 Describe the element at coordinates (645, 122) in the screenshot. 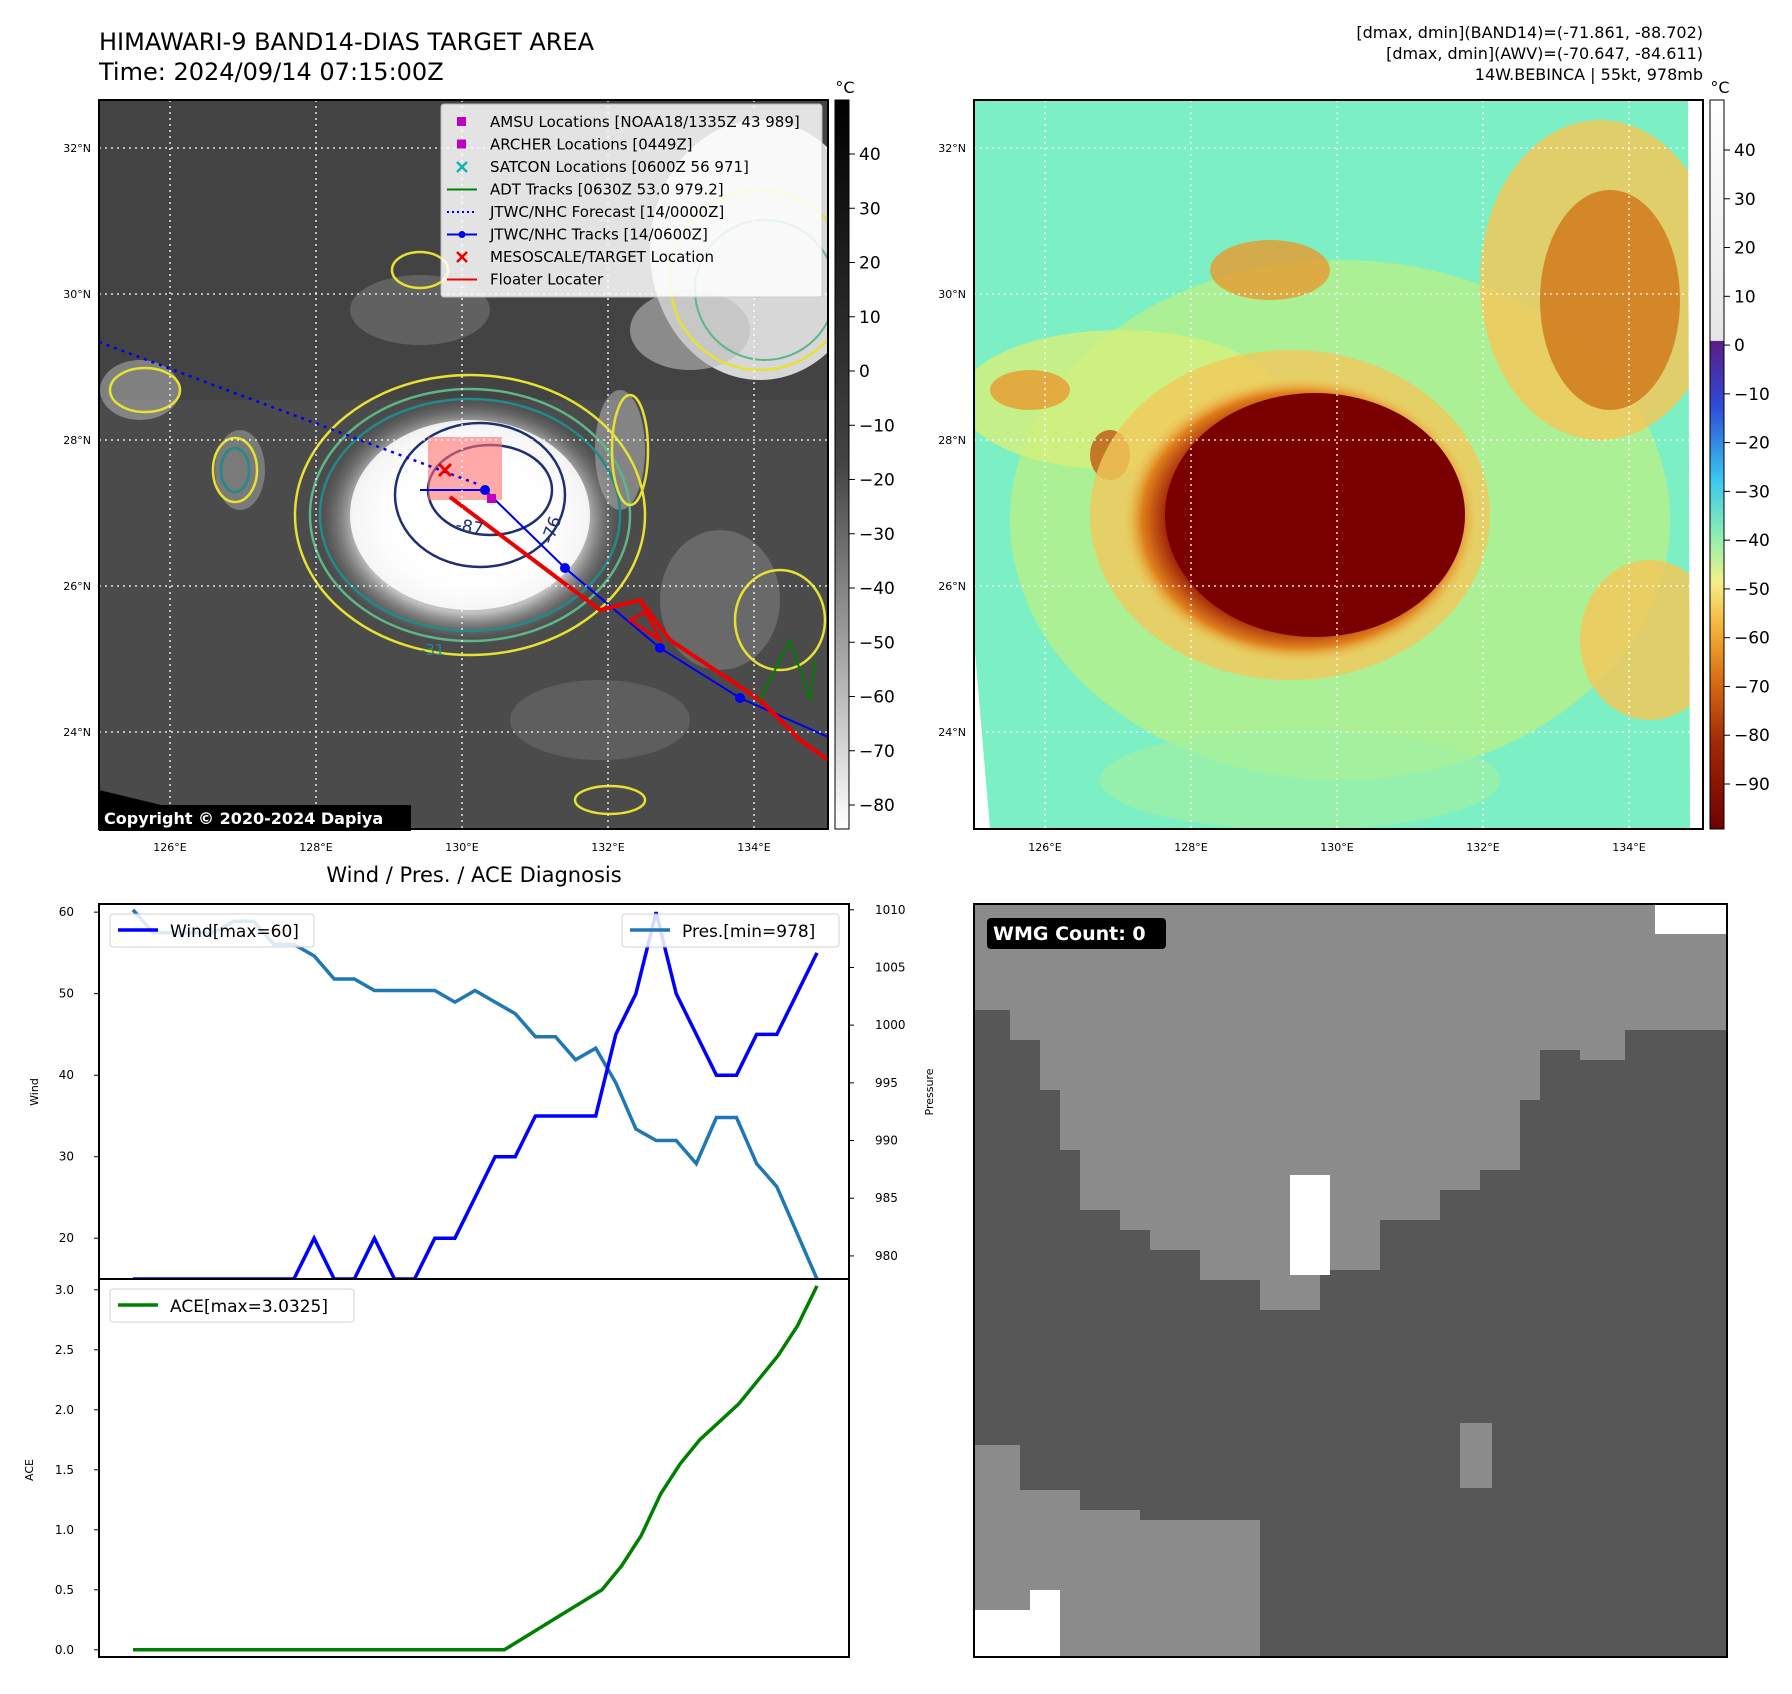

I see `legend-label: AMSU Locations [NOAA18/1335Z 43 989]` at that location.